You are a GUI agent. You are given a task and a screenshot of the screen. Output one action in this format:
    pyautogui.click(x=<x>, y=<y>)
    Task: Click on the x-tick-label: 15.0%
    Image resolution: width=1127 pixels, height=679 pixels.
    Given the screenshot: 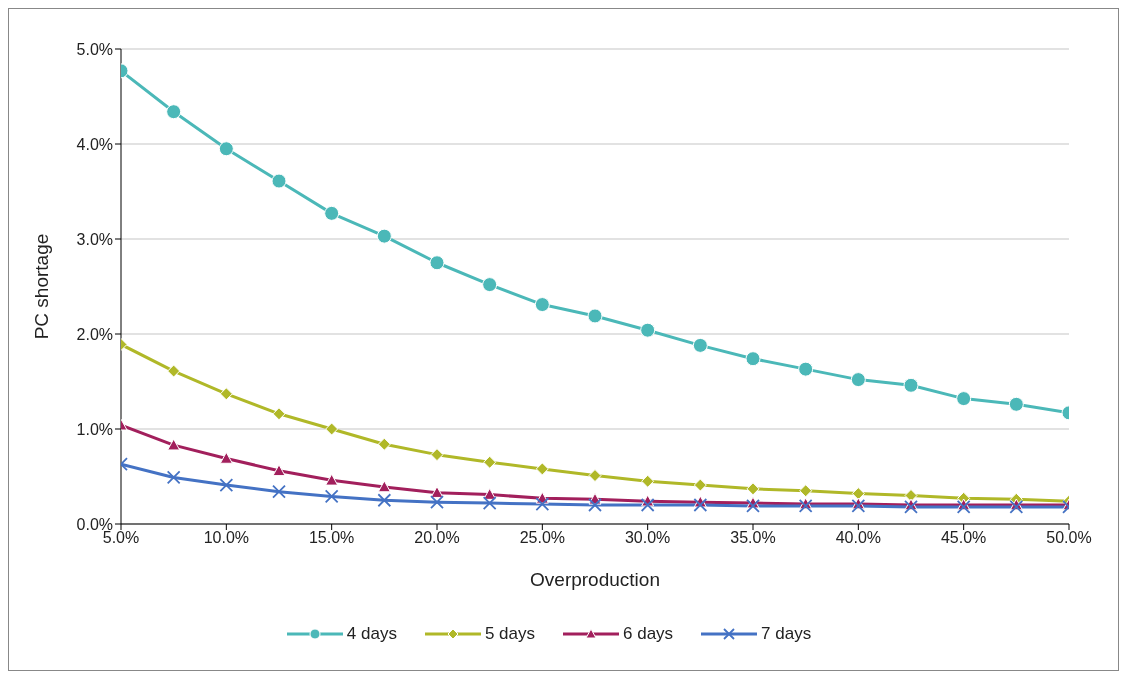 What is the action you would take?
    pyautogui.click(x=331, y=538)
    